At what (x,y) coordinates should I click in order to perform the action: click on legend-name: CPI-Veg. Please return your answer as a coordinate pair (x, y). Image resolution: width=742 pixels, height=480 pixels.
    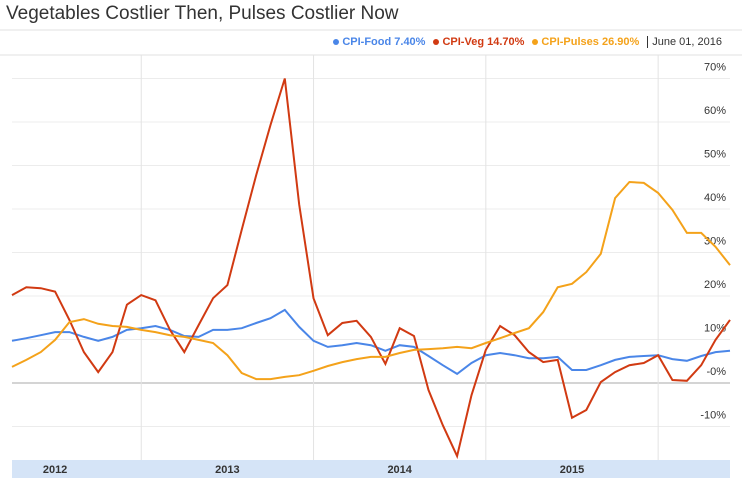
    Looking at the image, I should click on (463, 42).